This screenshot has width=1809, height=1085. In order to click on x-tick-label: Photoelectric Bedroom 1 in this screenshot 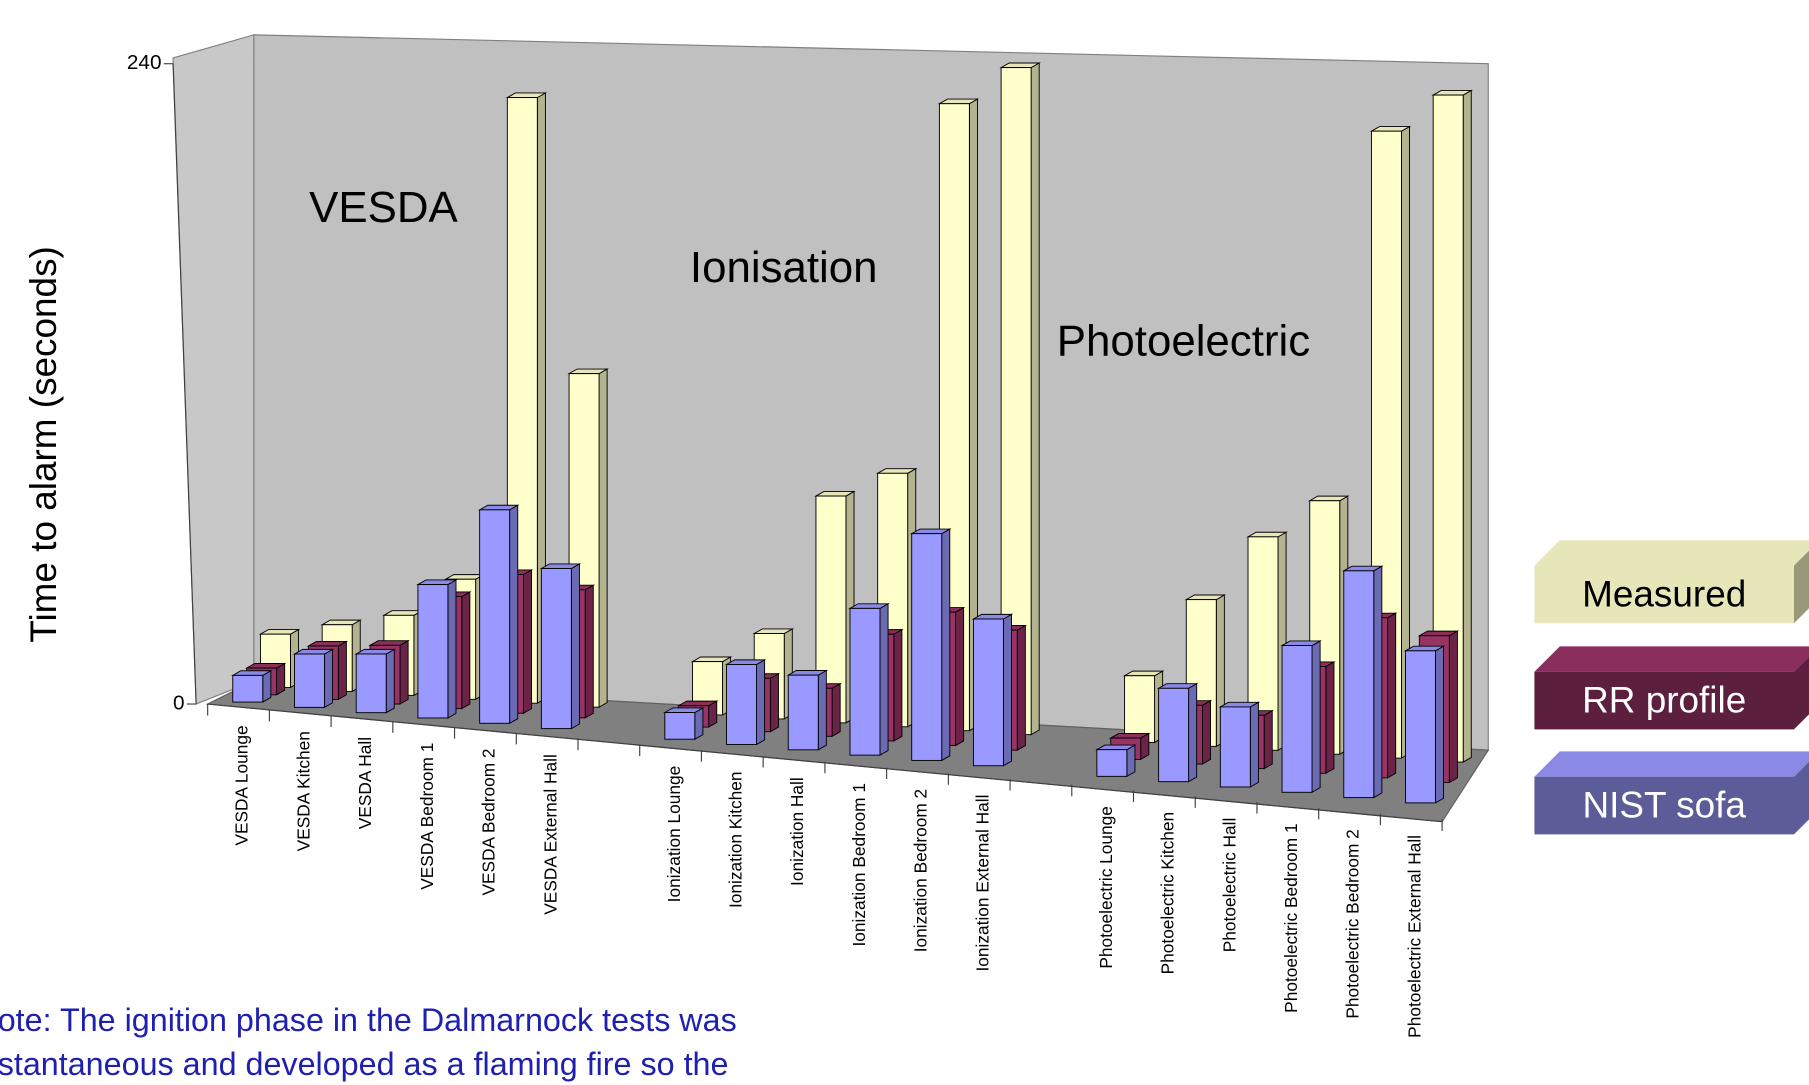, I will do `click(1291, 917)`.